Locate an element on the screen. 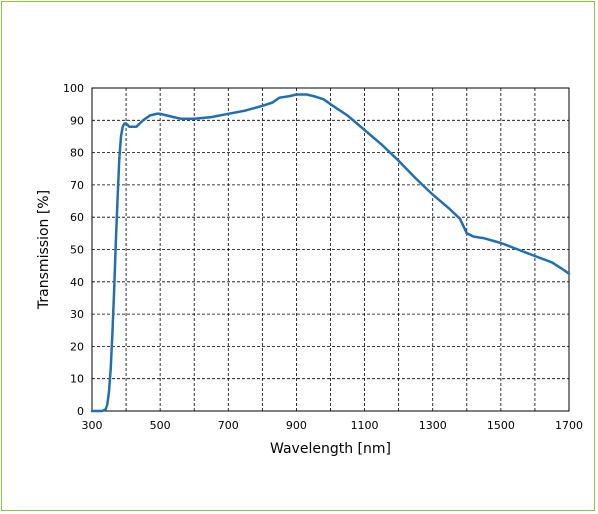 The width and height of the screenshot is (598, 514). x-tick-label: 1300 is located at coordinates (433, 425).